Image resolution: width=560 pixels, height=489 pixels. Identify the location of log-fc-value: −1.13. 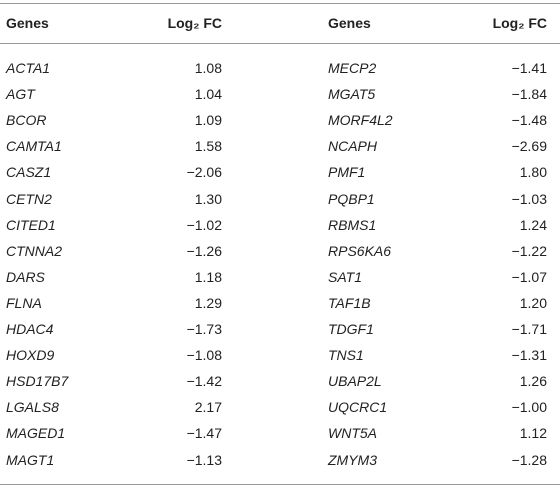
(204, 459).